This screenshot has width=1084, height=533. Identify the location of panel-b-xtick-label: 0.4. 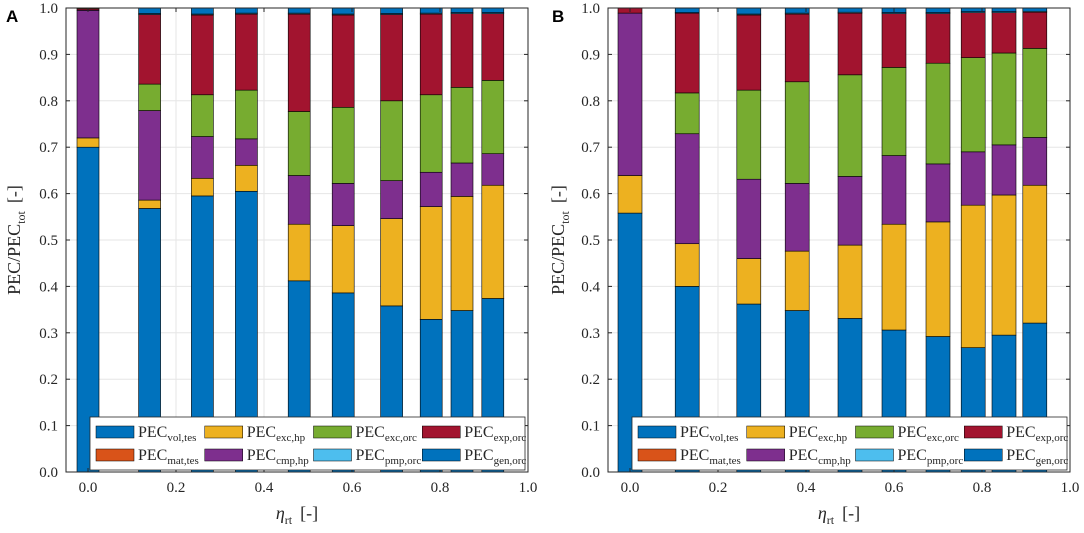
(806, 488).